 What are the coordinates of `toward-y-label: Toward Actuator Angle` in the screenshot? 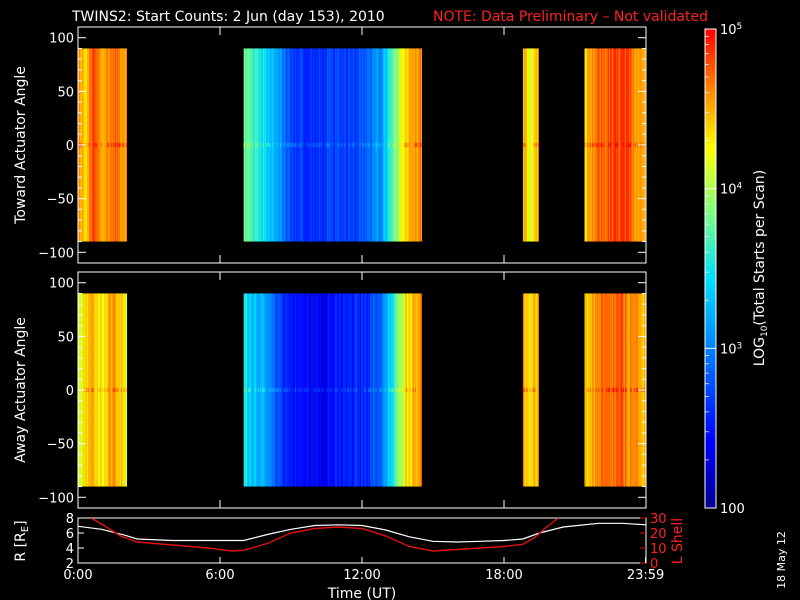 It's located at (21, 145).